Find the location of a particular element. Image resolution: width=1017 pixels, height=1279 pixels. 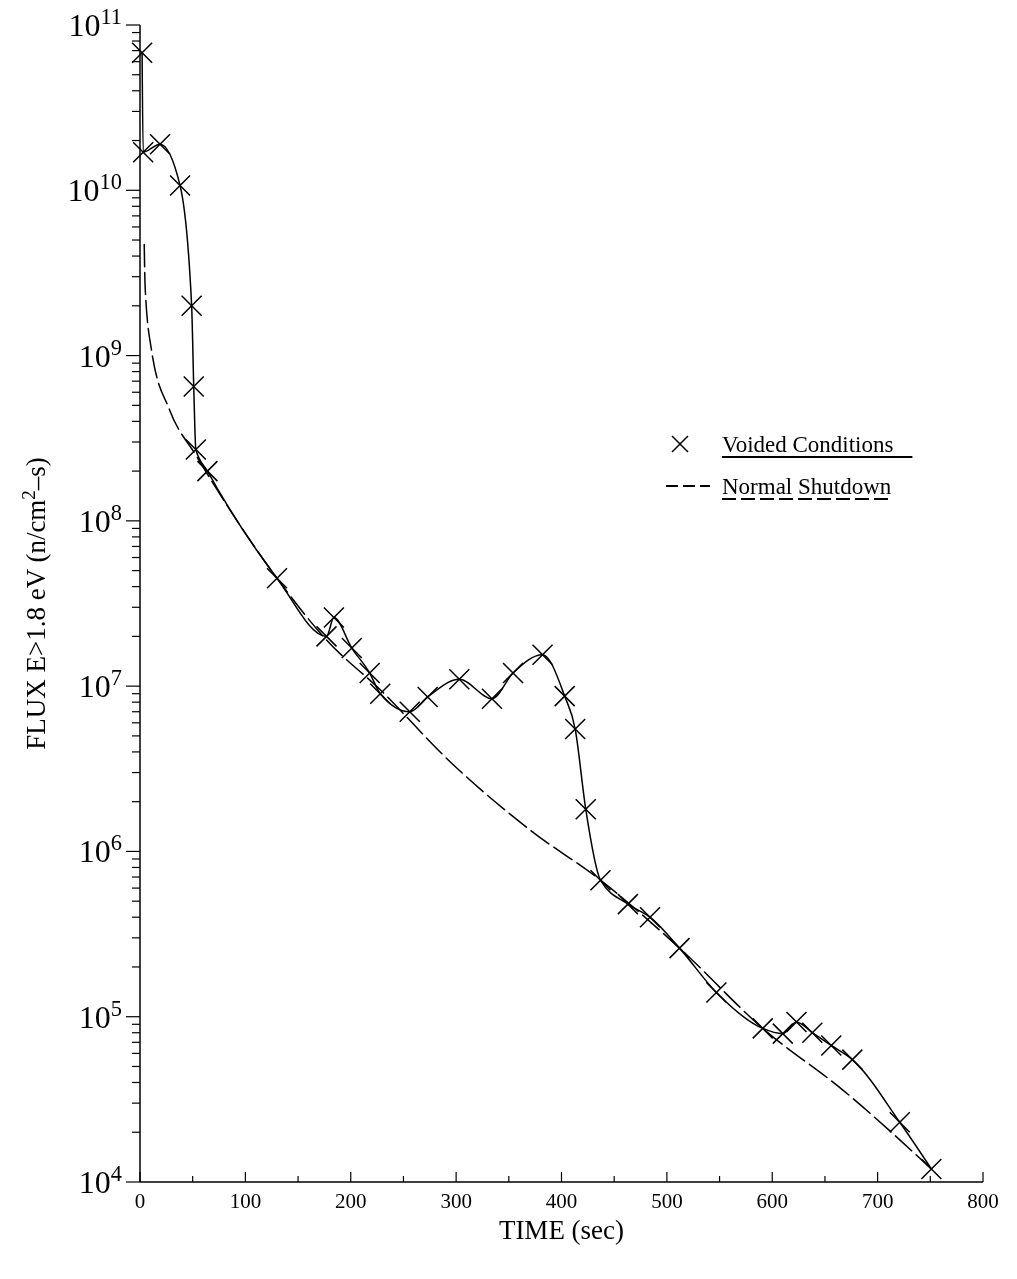

x-tick-label: 500 is located at coordinates (667, 1201).